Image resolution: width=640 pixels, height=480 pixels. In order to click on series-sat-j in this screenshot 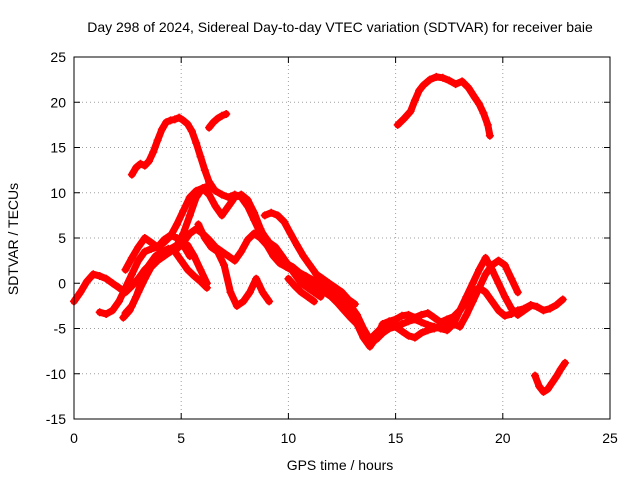, I will do `click(233, 265)`.